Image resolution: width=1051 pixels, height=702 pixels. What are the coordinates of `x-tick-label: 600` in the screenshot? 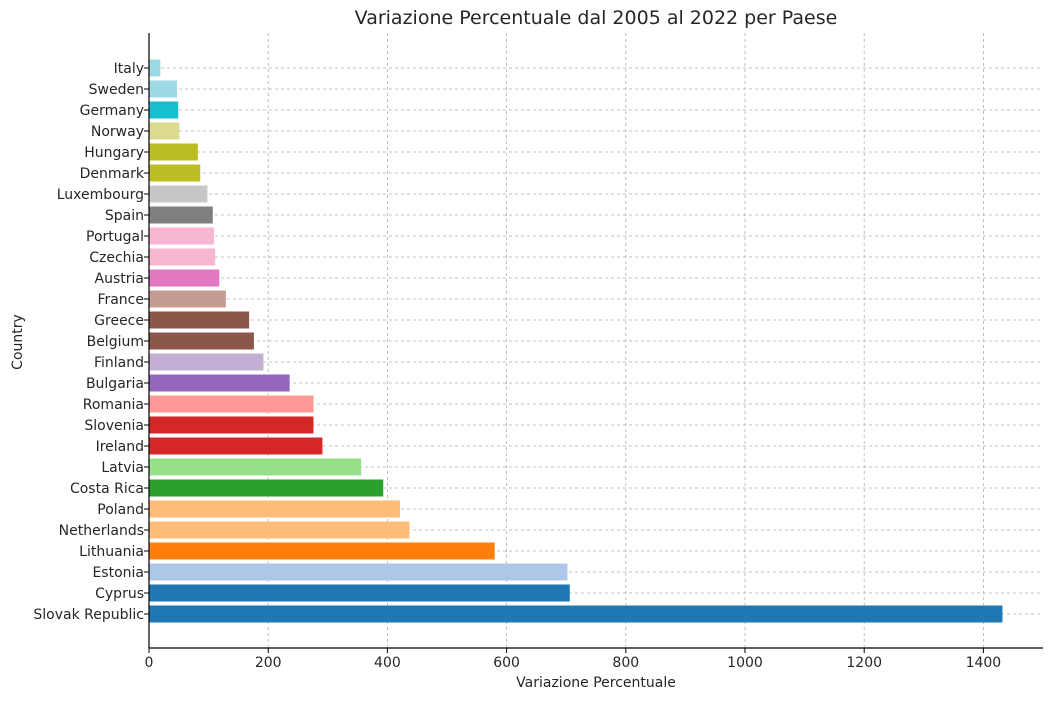 It's located at (506, 663).